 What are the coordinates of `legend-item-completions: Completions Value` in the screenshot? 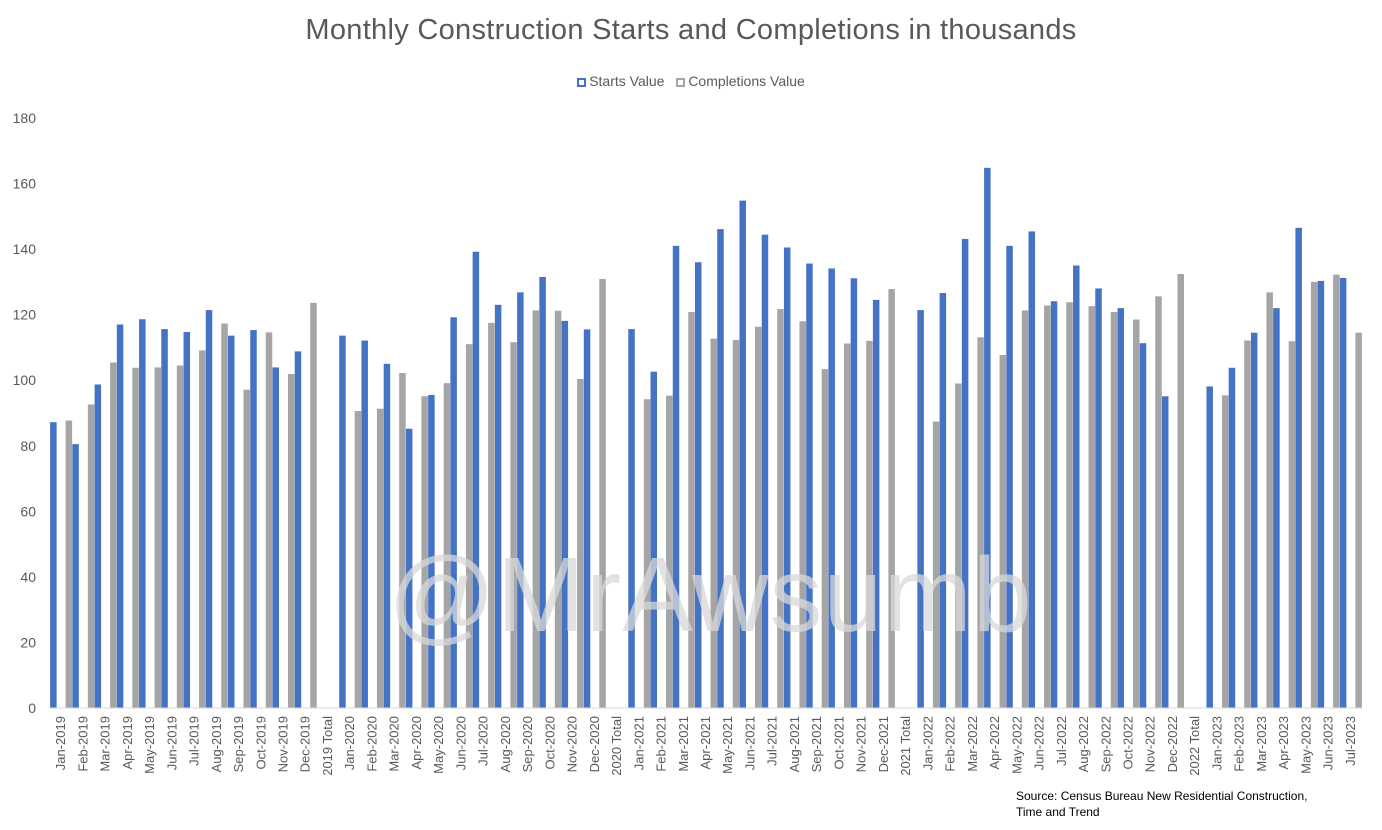 It's located at (740, 81).